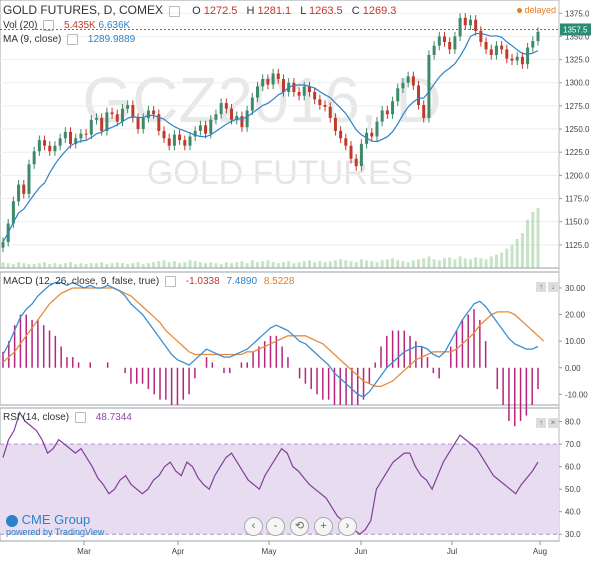 The height and width of the screenshot is (566, 602). Describe the element at coordinates (573, 422) in the screenshot. I see `rsi-tick-label: 80.0` at that location.